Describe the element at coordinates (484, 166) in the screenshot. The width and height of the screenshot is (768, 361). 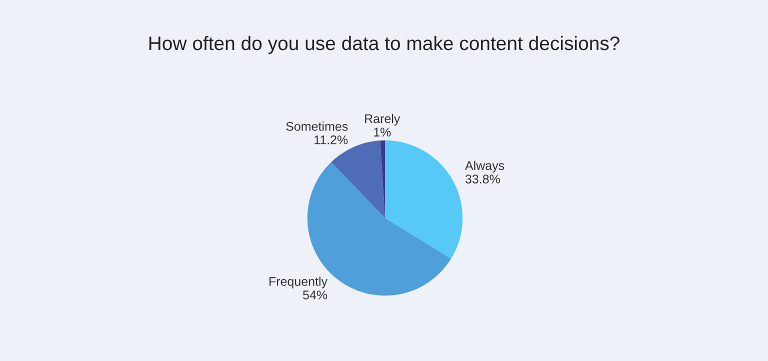
I see `slice-label: Always` at that location.